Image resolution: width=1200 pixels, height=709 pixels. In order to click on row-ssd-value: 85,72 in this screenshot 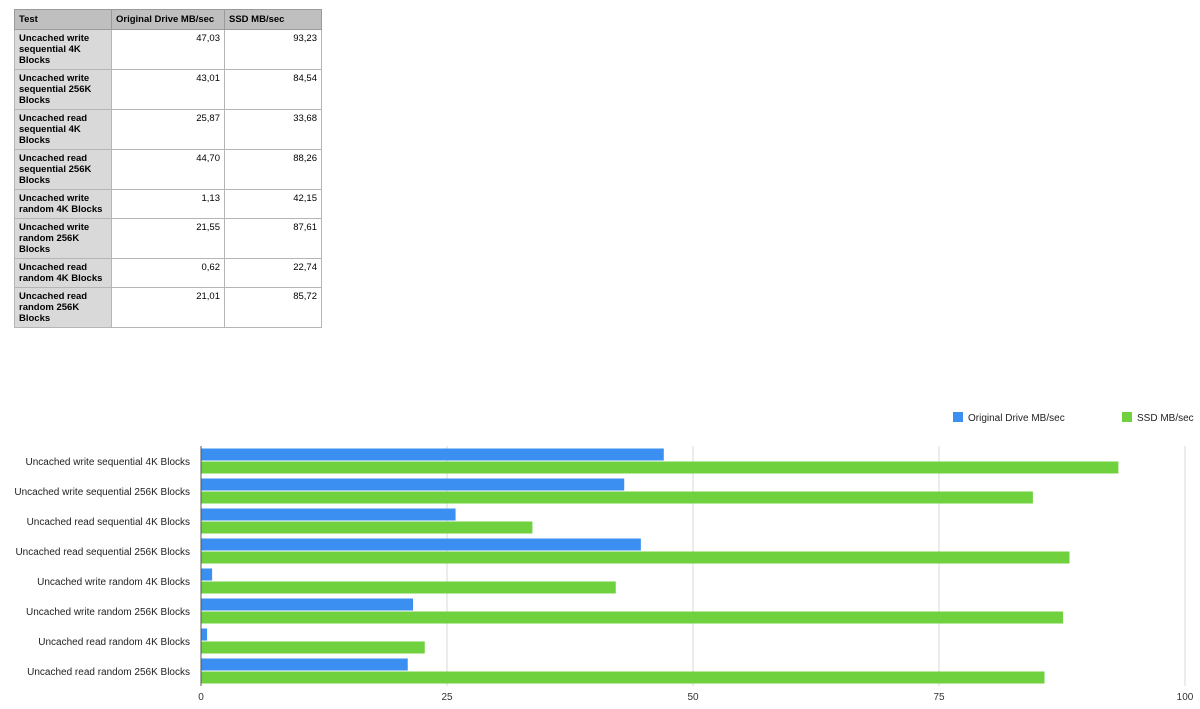, I will do `click(273, 307)`.